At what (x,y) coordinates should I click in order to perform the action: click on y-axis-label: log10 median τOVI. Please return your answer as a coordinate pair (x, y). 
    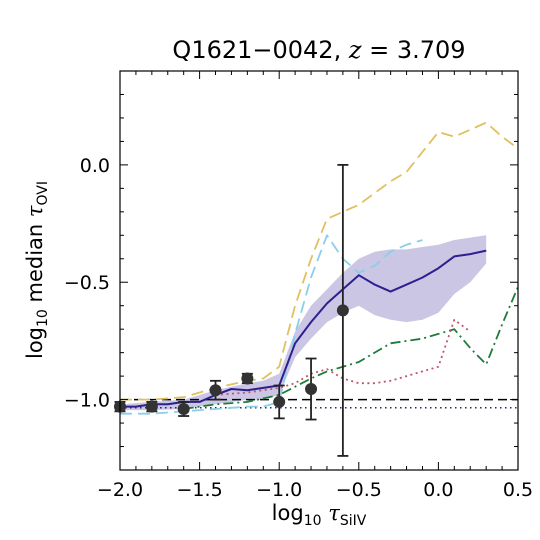
    Looking at the image, I should click on (37, 270).